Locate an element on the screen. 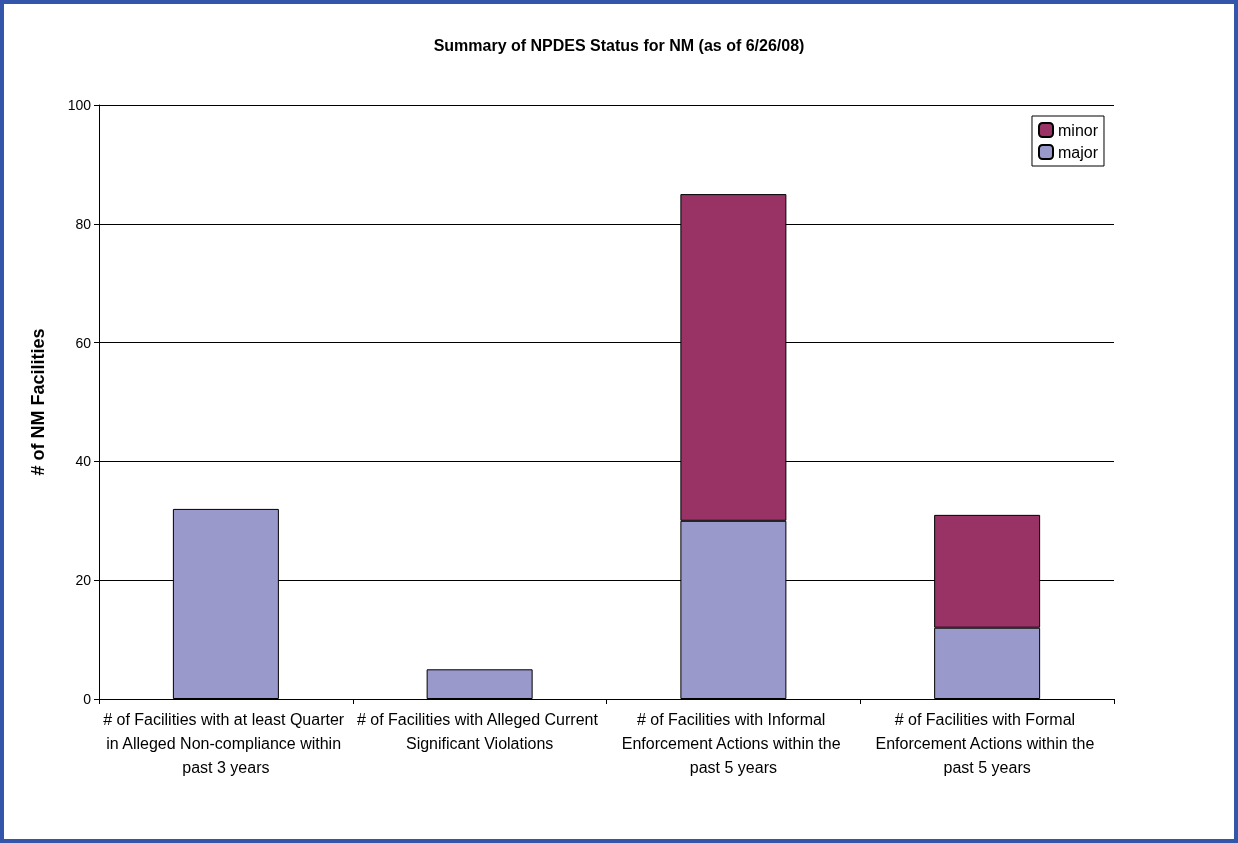  x-tick-label: # of Facilities with Formal Enforcement Actions within the past 5 years is located at coordinates (987, 743).